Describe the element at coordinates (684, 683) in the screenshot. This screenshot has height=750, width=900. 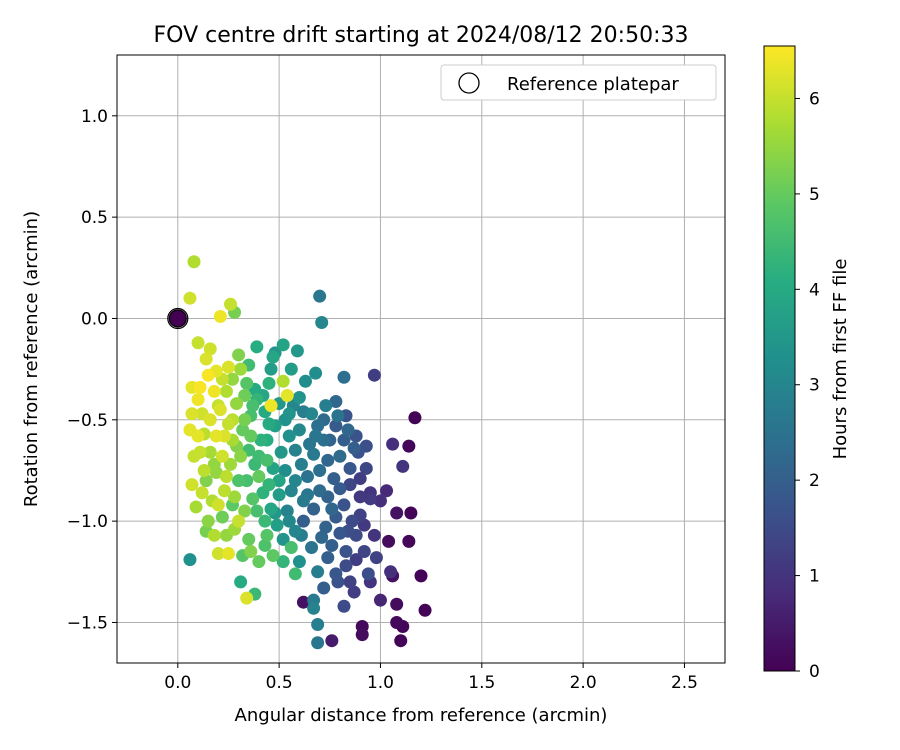
I see `x-tick-label: 2.5` at that location.